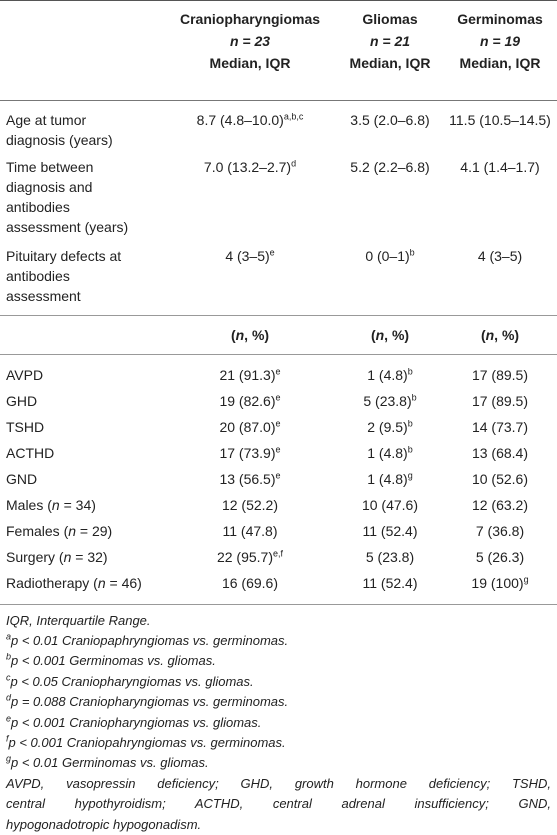  Describe the element at coordinates (500, 50) in the screenshot. I see `header-germinomas: Germinomas n = 19 Median, IQR` at that location.